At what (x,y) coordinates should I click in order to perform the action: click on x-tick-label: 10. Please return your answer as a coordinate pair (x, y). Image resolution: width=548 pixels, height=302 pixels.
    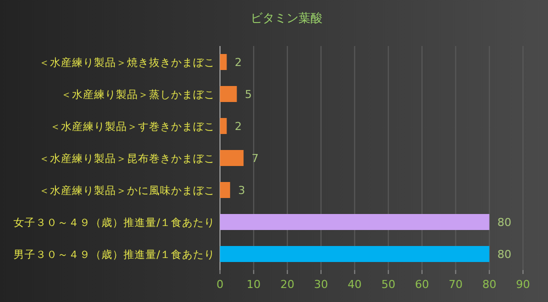
    Looking at the image, I should click on (253, 284).